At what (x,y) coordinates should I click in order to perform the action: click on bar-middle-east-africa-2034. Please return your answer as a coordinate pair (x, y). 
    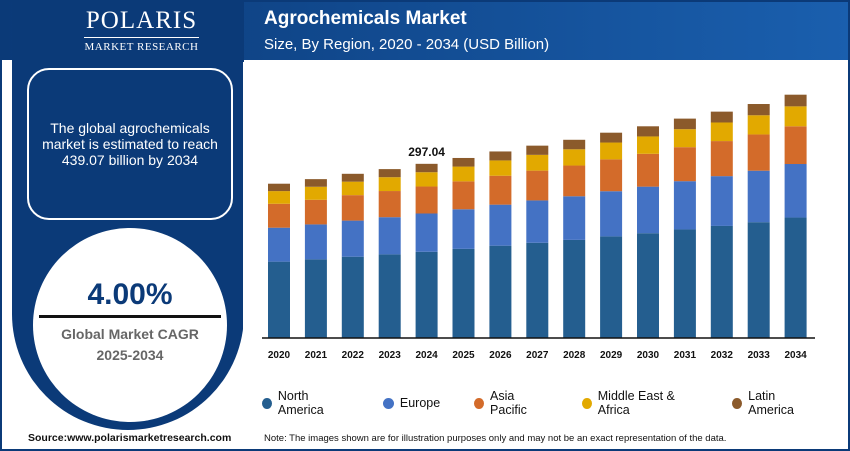
    Looking at the image, I should click on (795, 116).